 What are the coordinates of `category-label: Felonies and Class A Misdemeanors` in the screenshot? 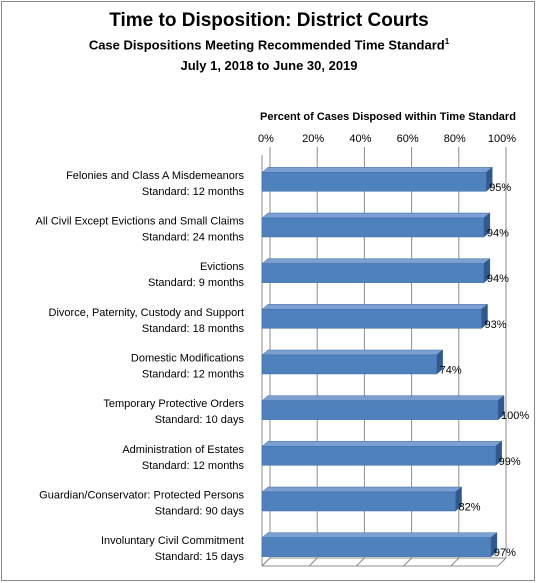 It's located at (155, 176).